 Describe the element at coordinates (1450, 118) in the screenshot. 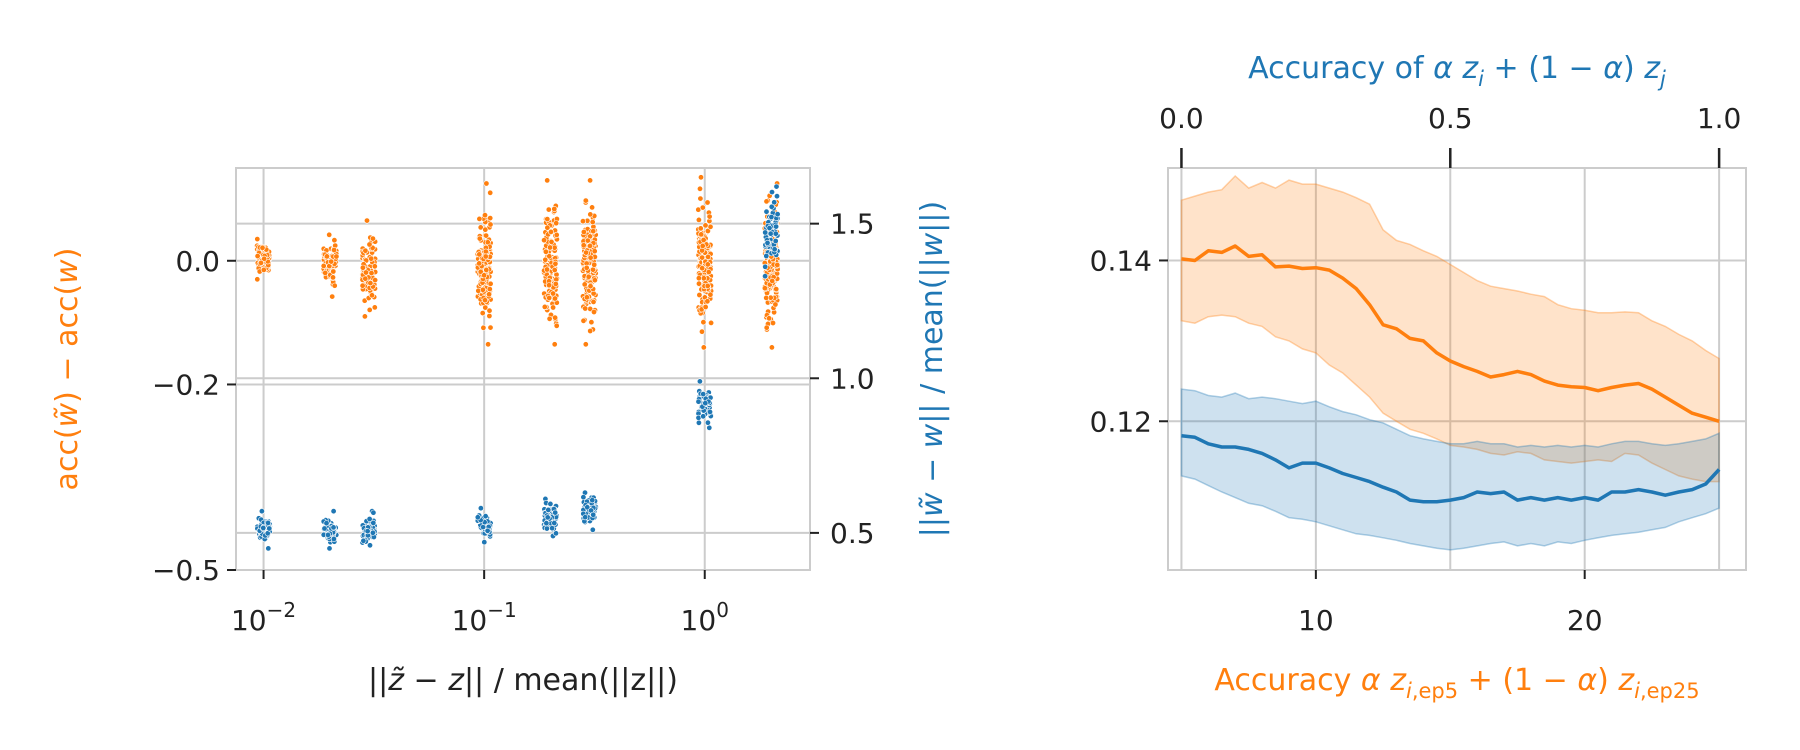

I see `right-top-tick-label-1: 0.5` at that location.